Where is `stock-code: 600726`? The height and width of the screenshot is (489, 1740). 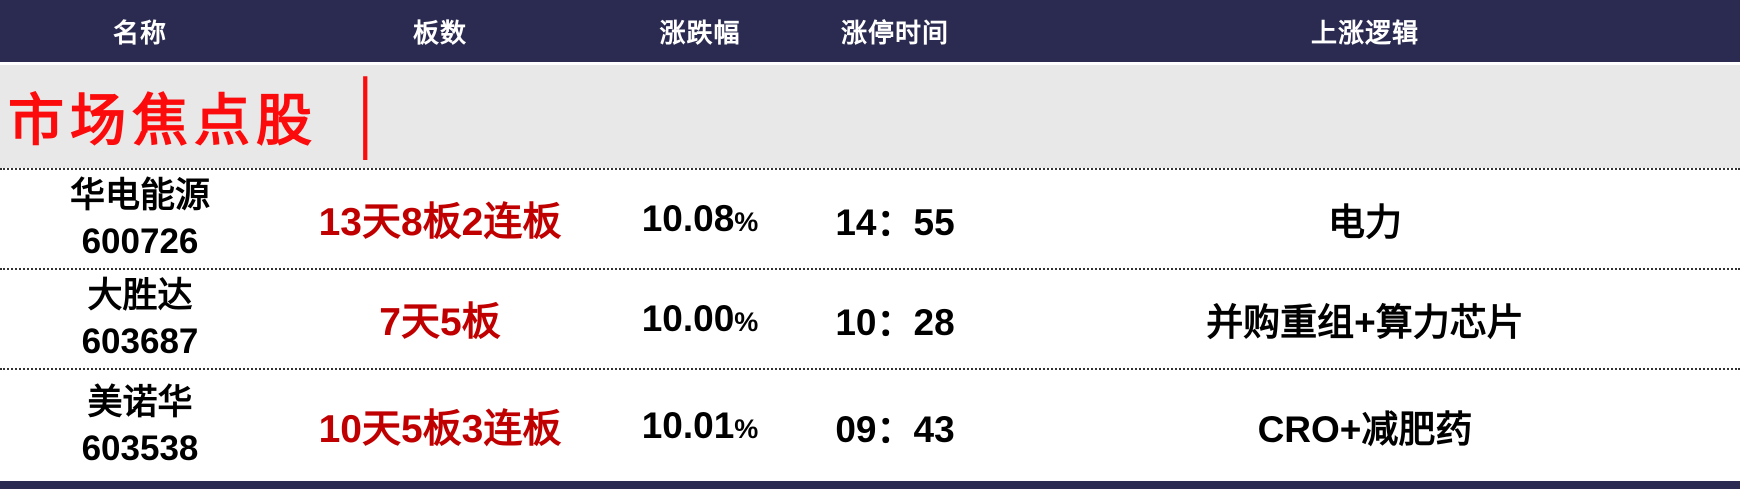 stock-code: 600726 is located at coordinates (140, 241).